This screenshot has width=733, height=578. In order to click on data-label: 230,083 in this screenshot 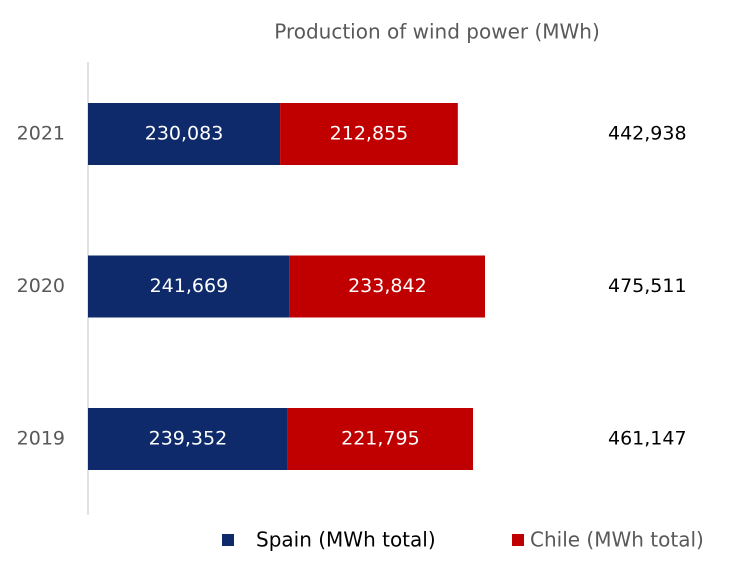, I will do `click(184, 134)`.